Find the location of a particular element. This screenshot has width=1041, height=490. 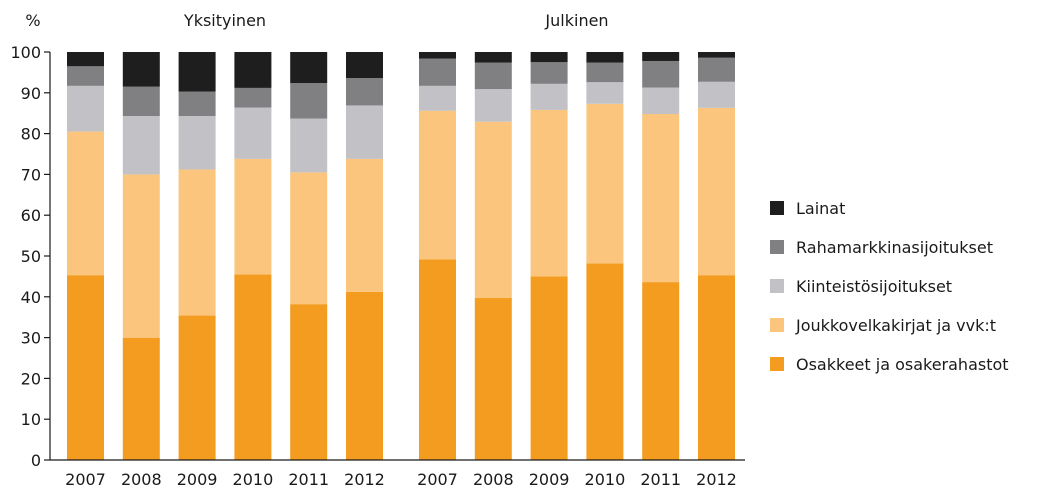

y-tick-label: 10 is located at coordinates (31, 419).